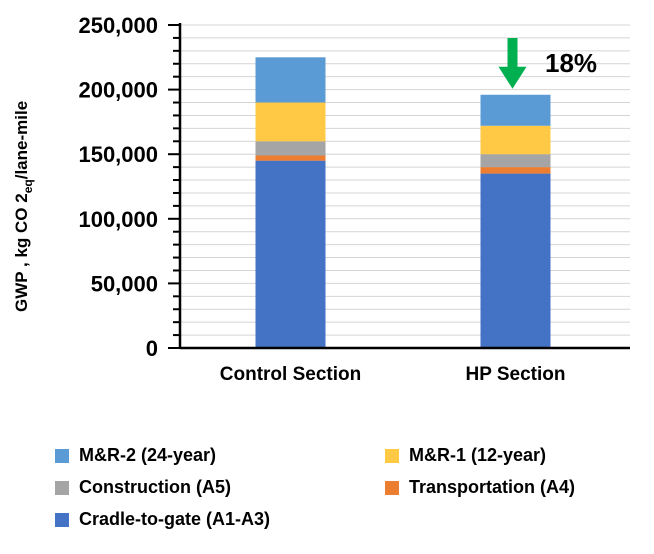 The width and height of the screenshot is (654, 554). Describe the element at coordinates (175, 519) in the screenshot. I see `legend-label: Cradle-to-gate (A1-A3)` at that location.